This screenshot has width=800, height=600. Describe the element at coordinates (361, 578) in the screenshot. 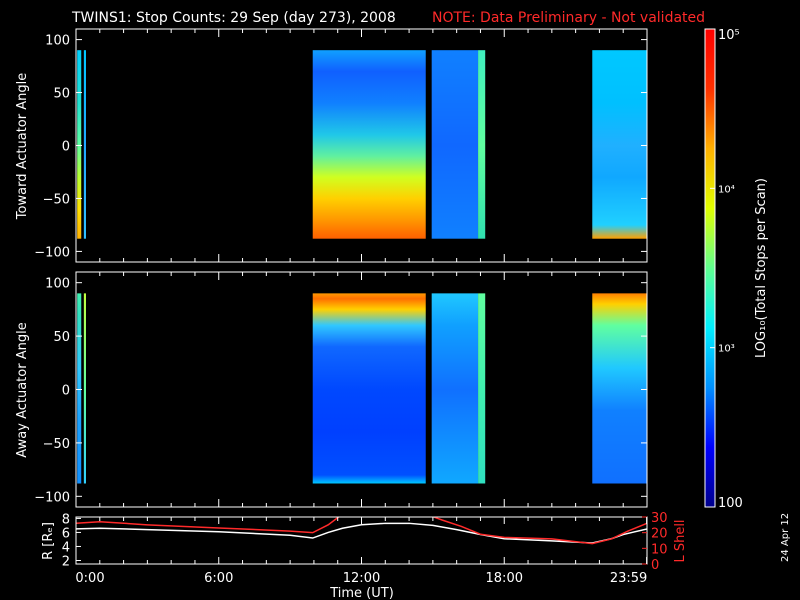

I see `time-tick-label: 12:00` at that location.